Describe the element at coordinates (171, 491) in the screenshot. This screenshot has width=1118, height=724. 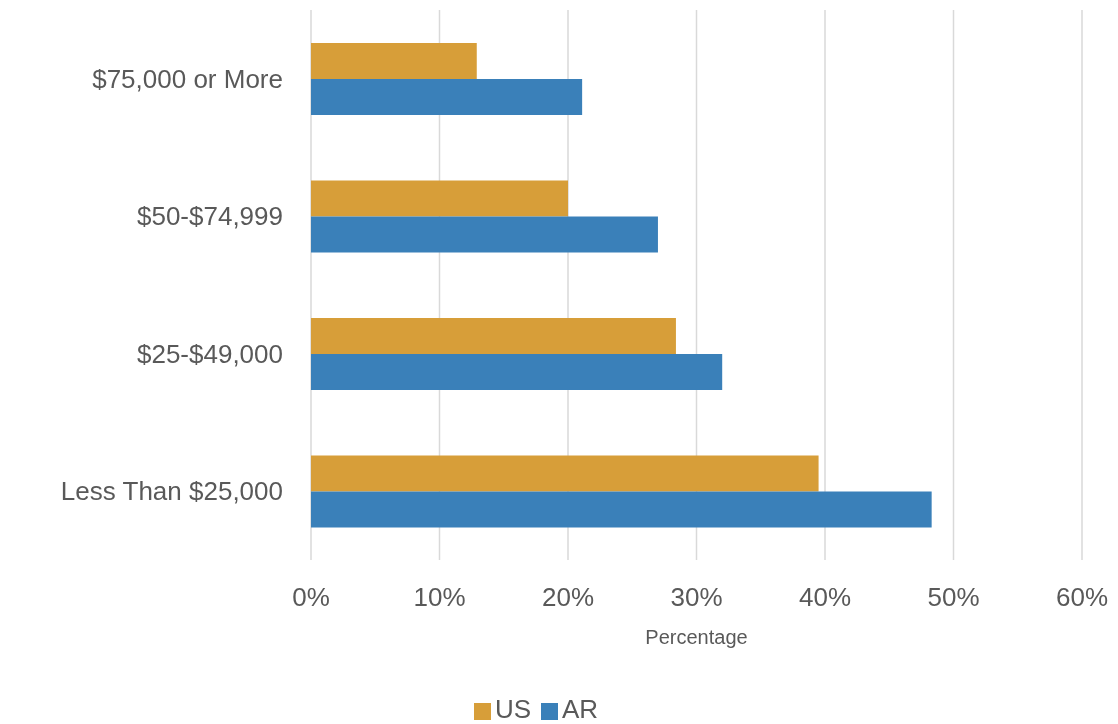
I see `y-tick-label: Less Than $25,000` at that location.